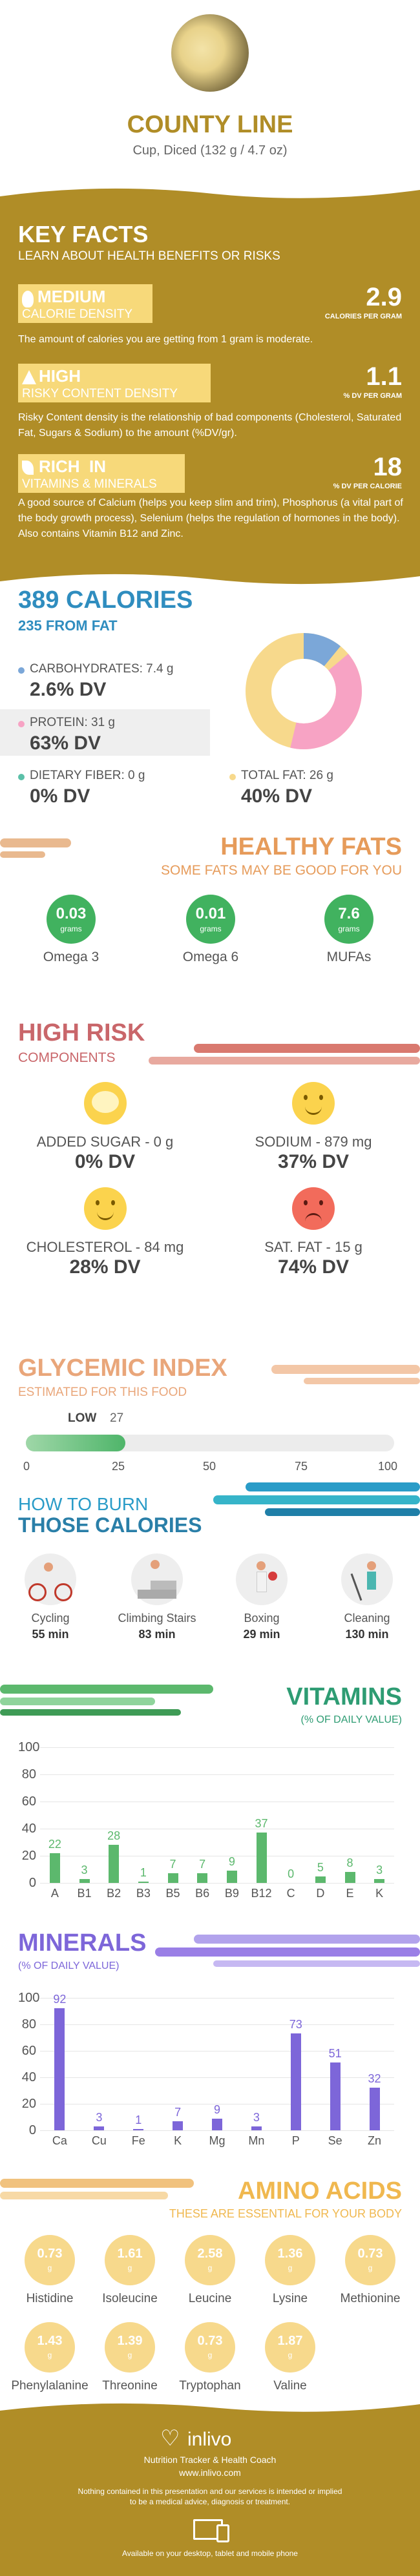 Image resolution: width=420 pixels, height=2576 pixels. I want to click on amino-name: Valine, so click(290, 2386).